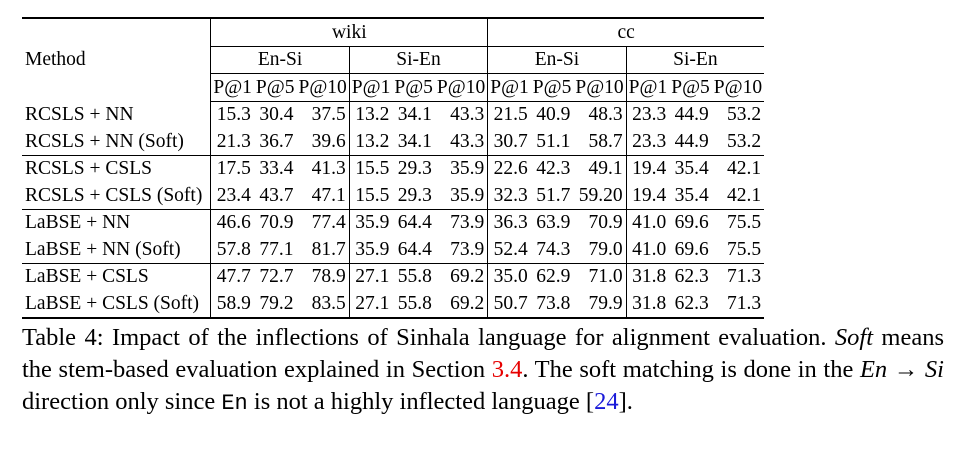 The width and height of the screenshot is (963, 461). Describe the element at coordinates (370, 141) in the screenshot. I see `value-cell: 13.2` at that location.